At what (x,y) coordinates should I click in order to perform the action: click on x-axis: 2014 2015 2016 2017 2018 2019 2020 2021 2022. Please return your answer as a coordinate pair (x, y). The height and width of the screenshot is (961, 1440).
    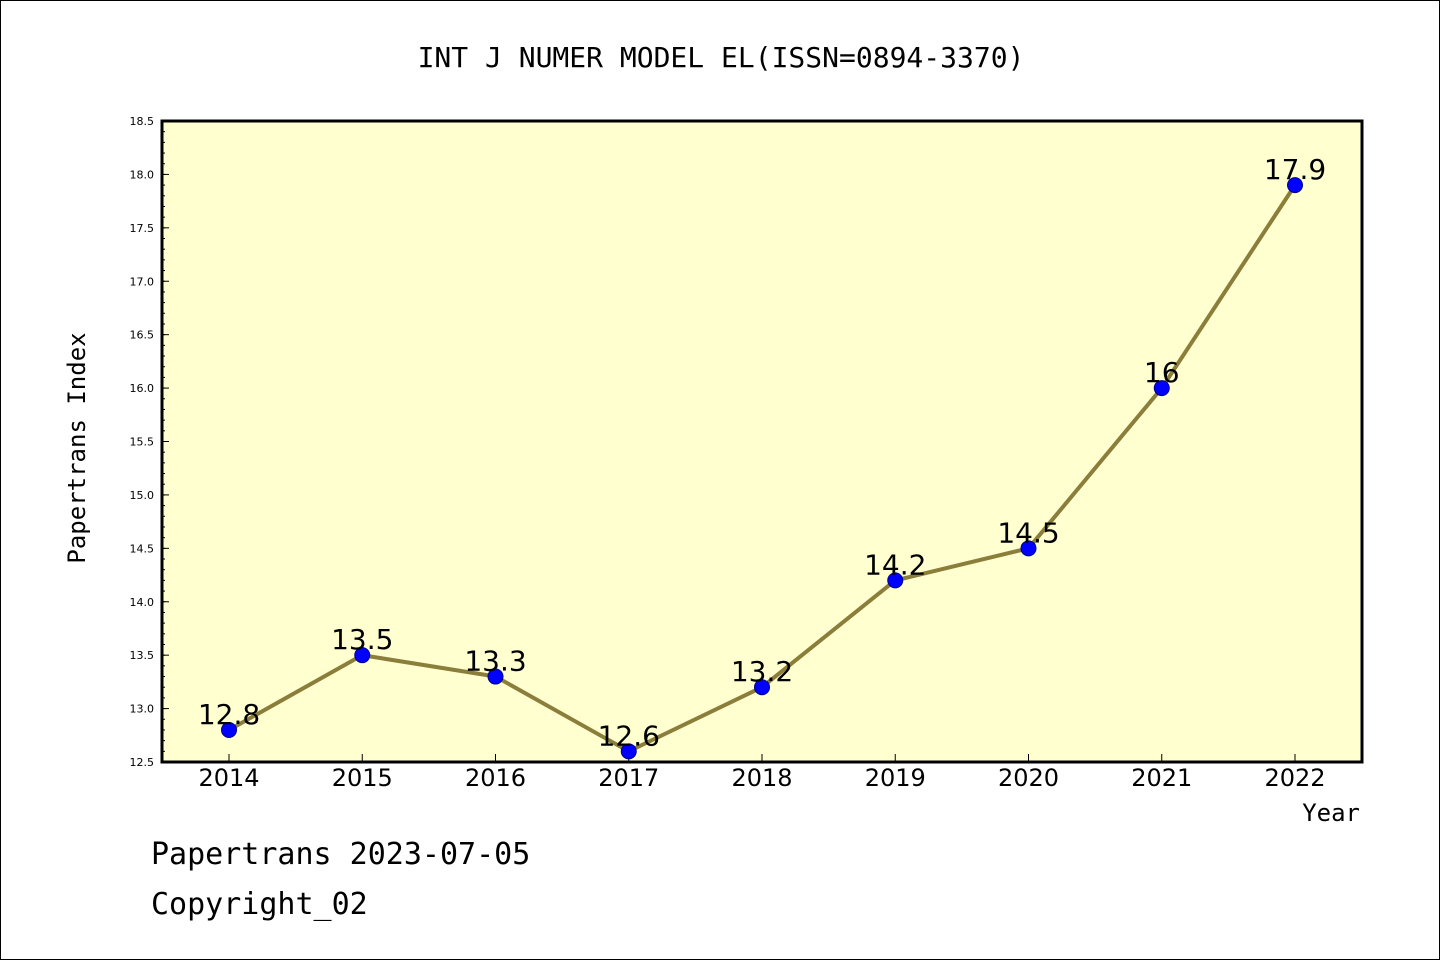
    Looking at the image, I should click on (762, 773).